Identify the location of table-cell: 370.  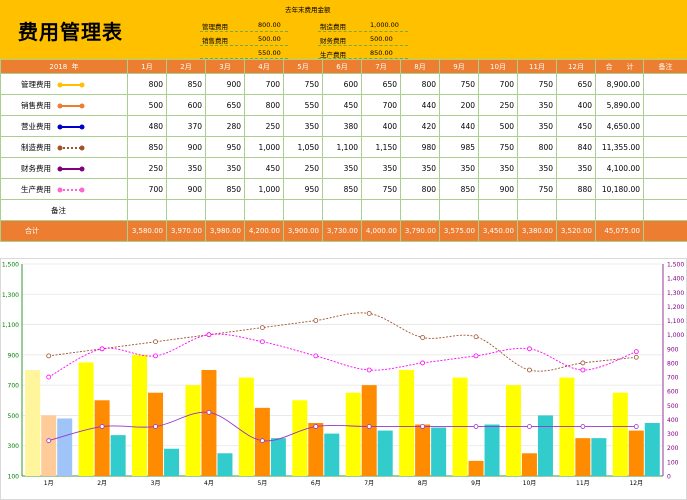
(186, 126).